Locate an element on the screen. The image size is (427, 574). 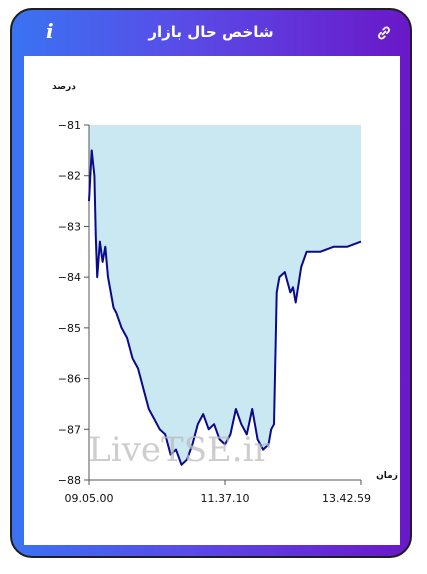
watermark-text: LiveTSE.ir is located at coordinates (179, 450).